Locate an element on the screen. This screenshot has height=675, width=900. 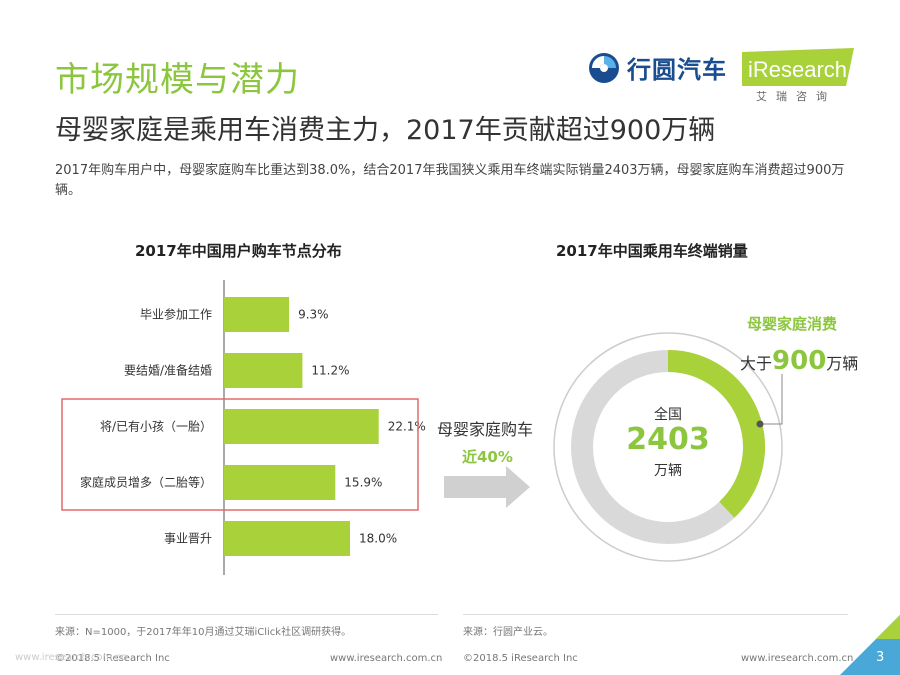
callout-connector is located at coordinates (769, 401).